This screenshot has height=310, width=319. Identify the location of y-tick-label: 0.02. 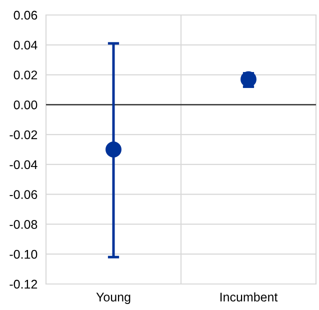
(26, 75).